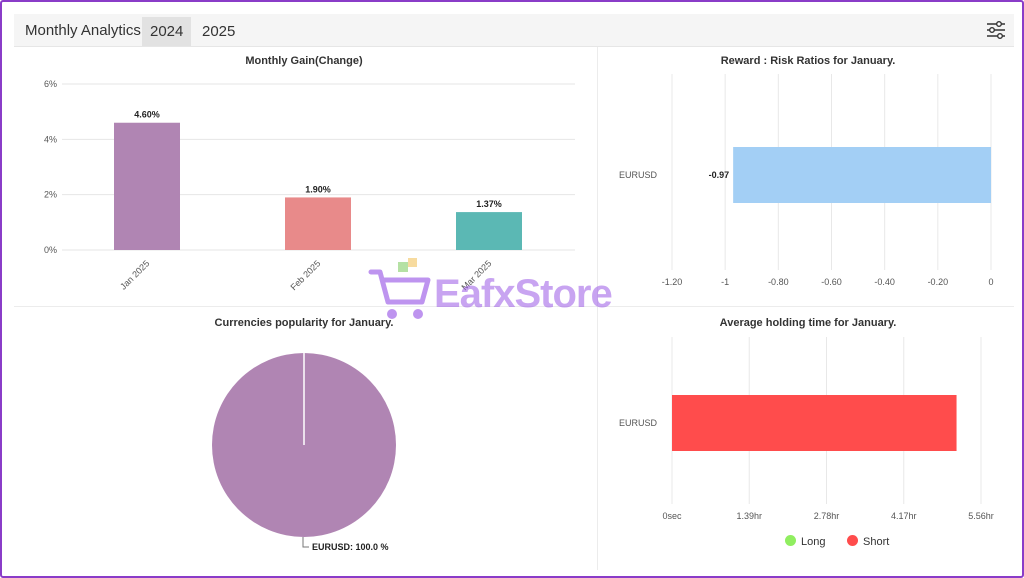 Image resolution: width=1024 pixels, height=578 pixels. What do you see at coordinates (50, 195) in the screenshot?
I see `y-tick-label: 2%` at bounding box center [50, 195].